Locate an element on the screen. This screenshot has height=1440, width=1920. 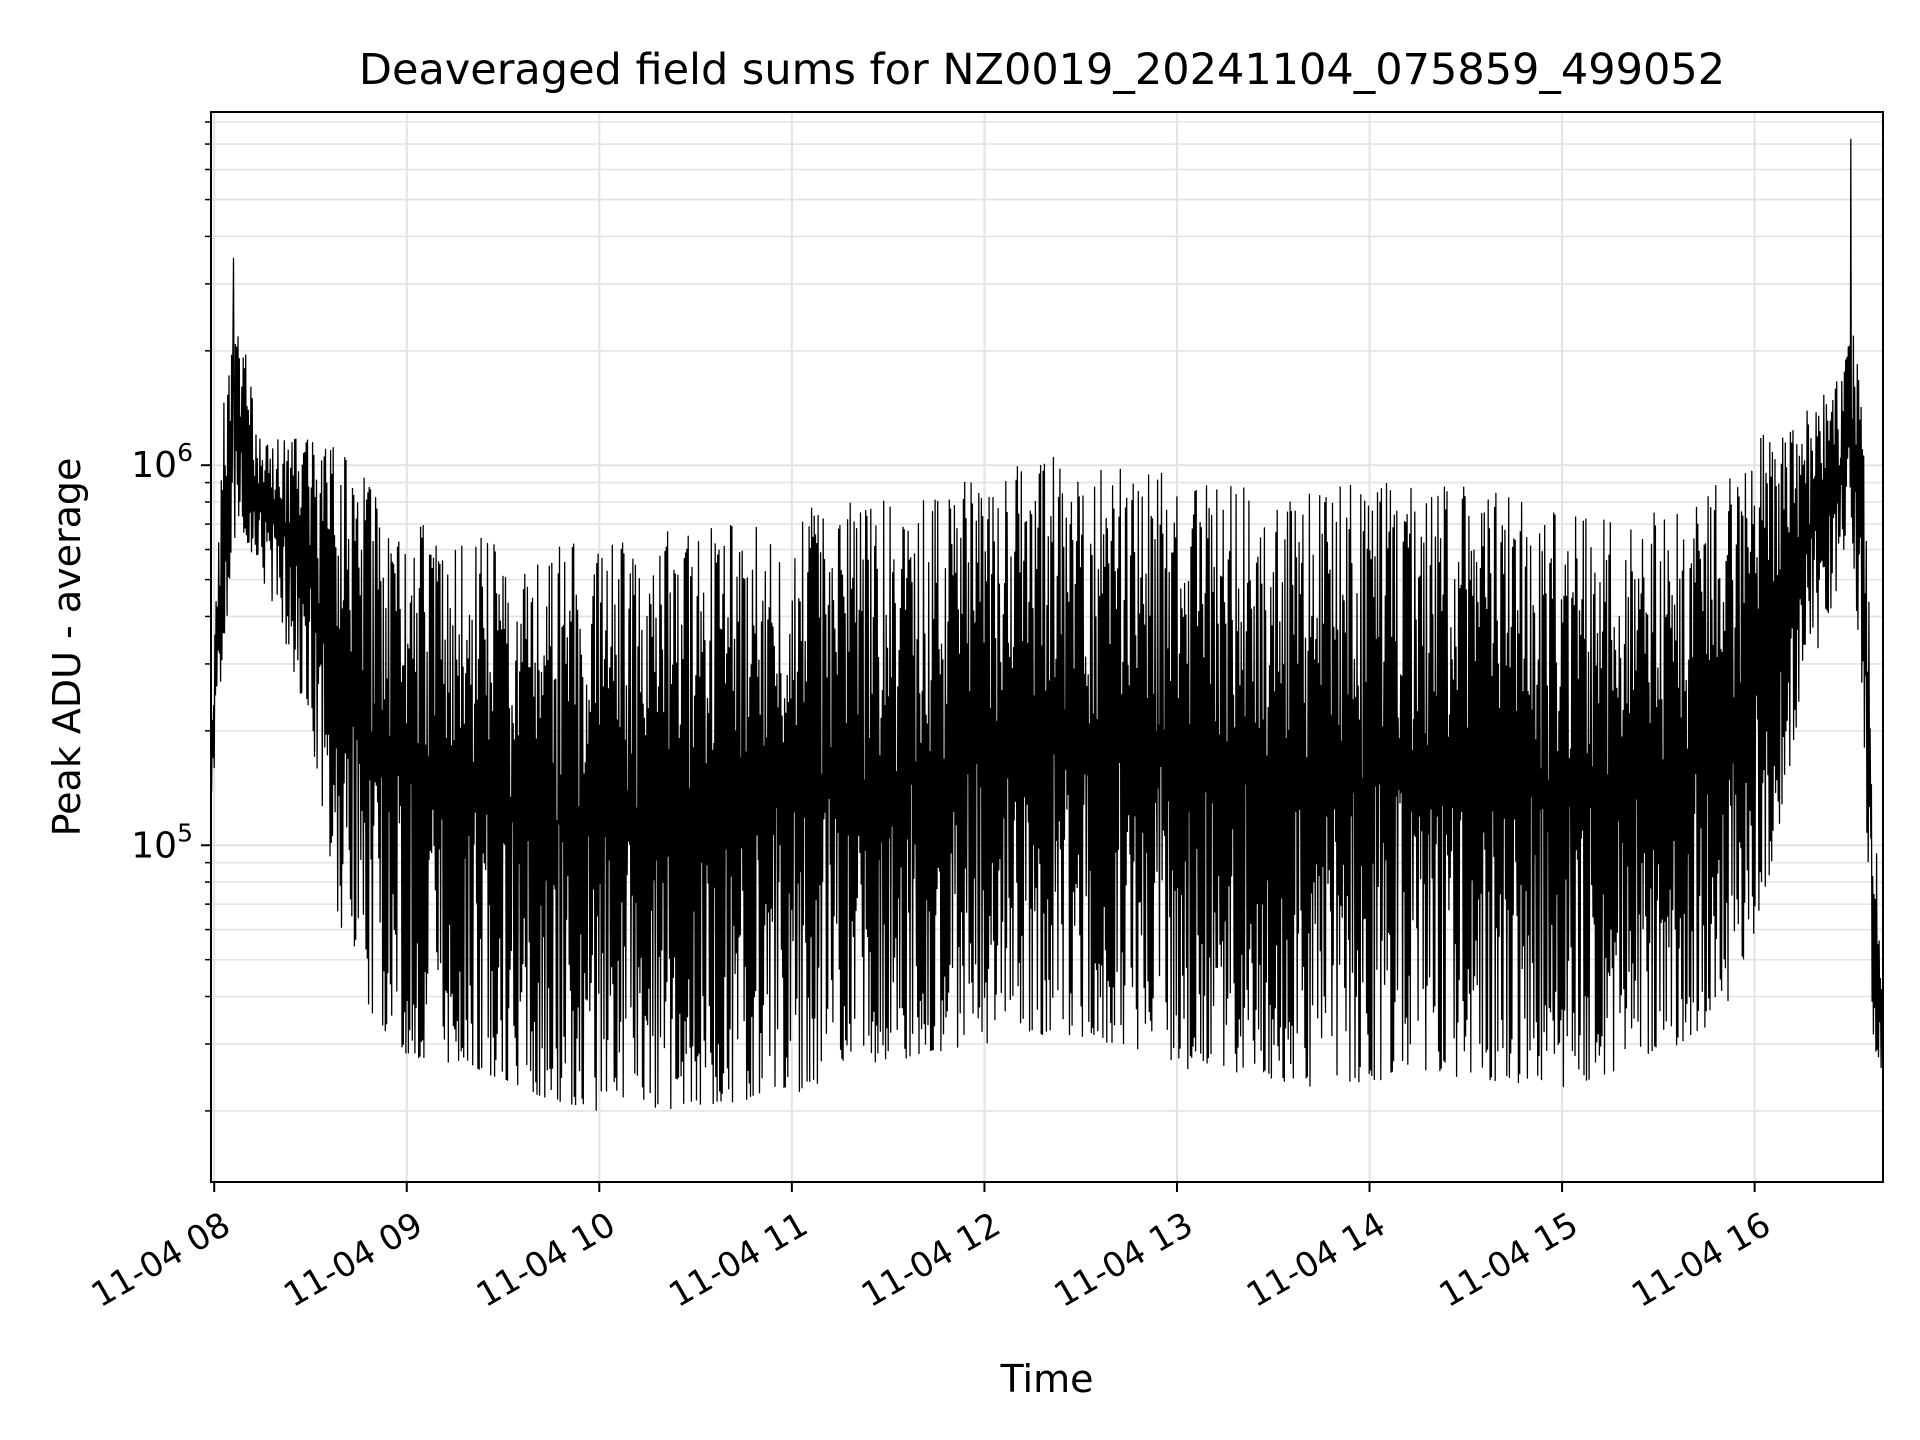
y-axis-label: Peak ADU - average is located at coordinates (67, 647).